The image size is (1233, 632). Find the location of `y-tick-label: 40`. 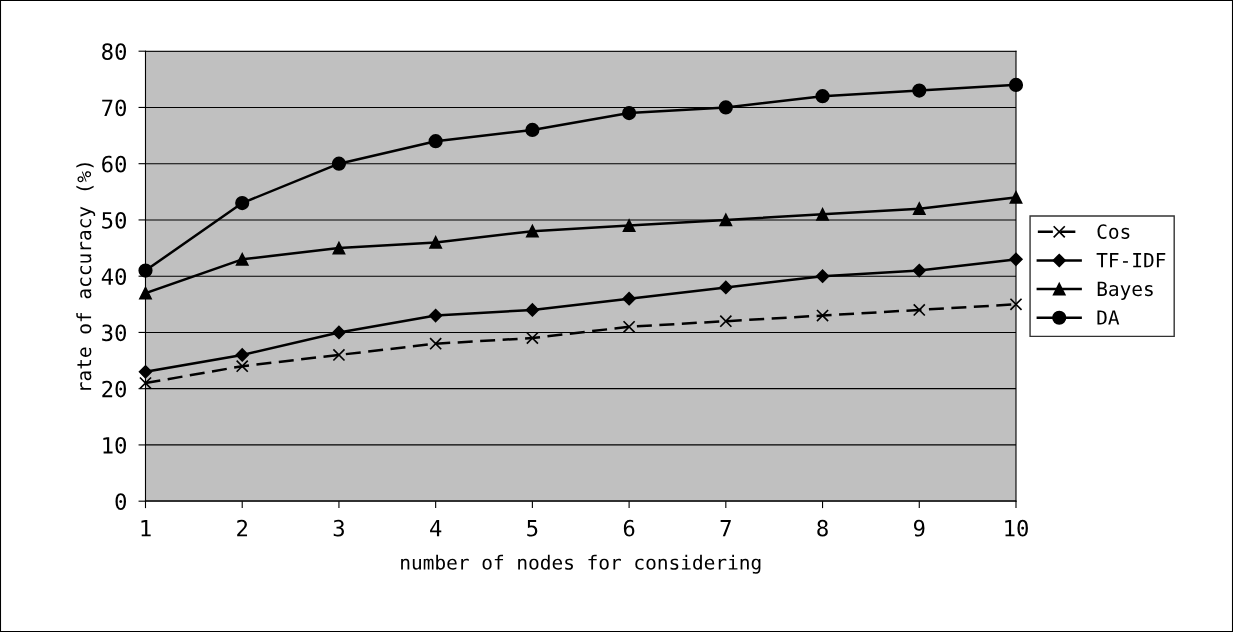

y-tick-label: 40 is located at coordinates (113, 276).